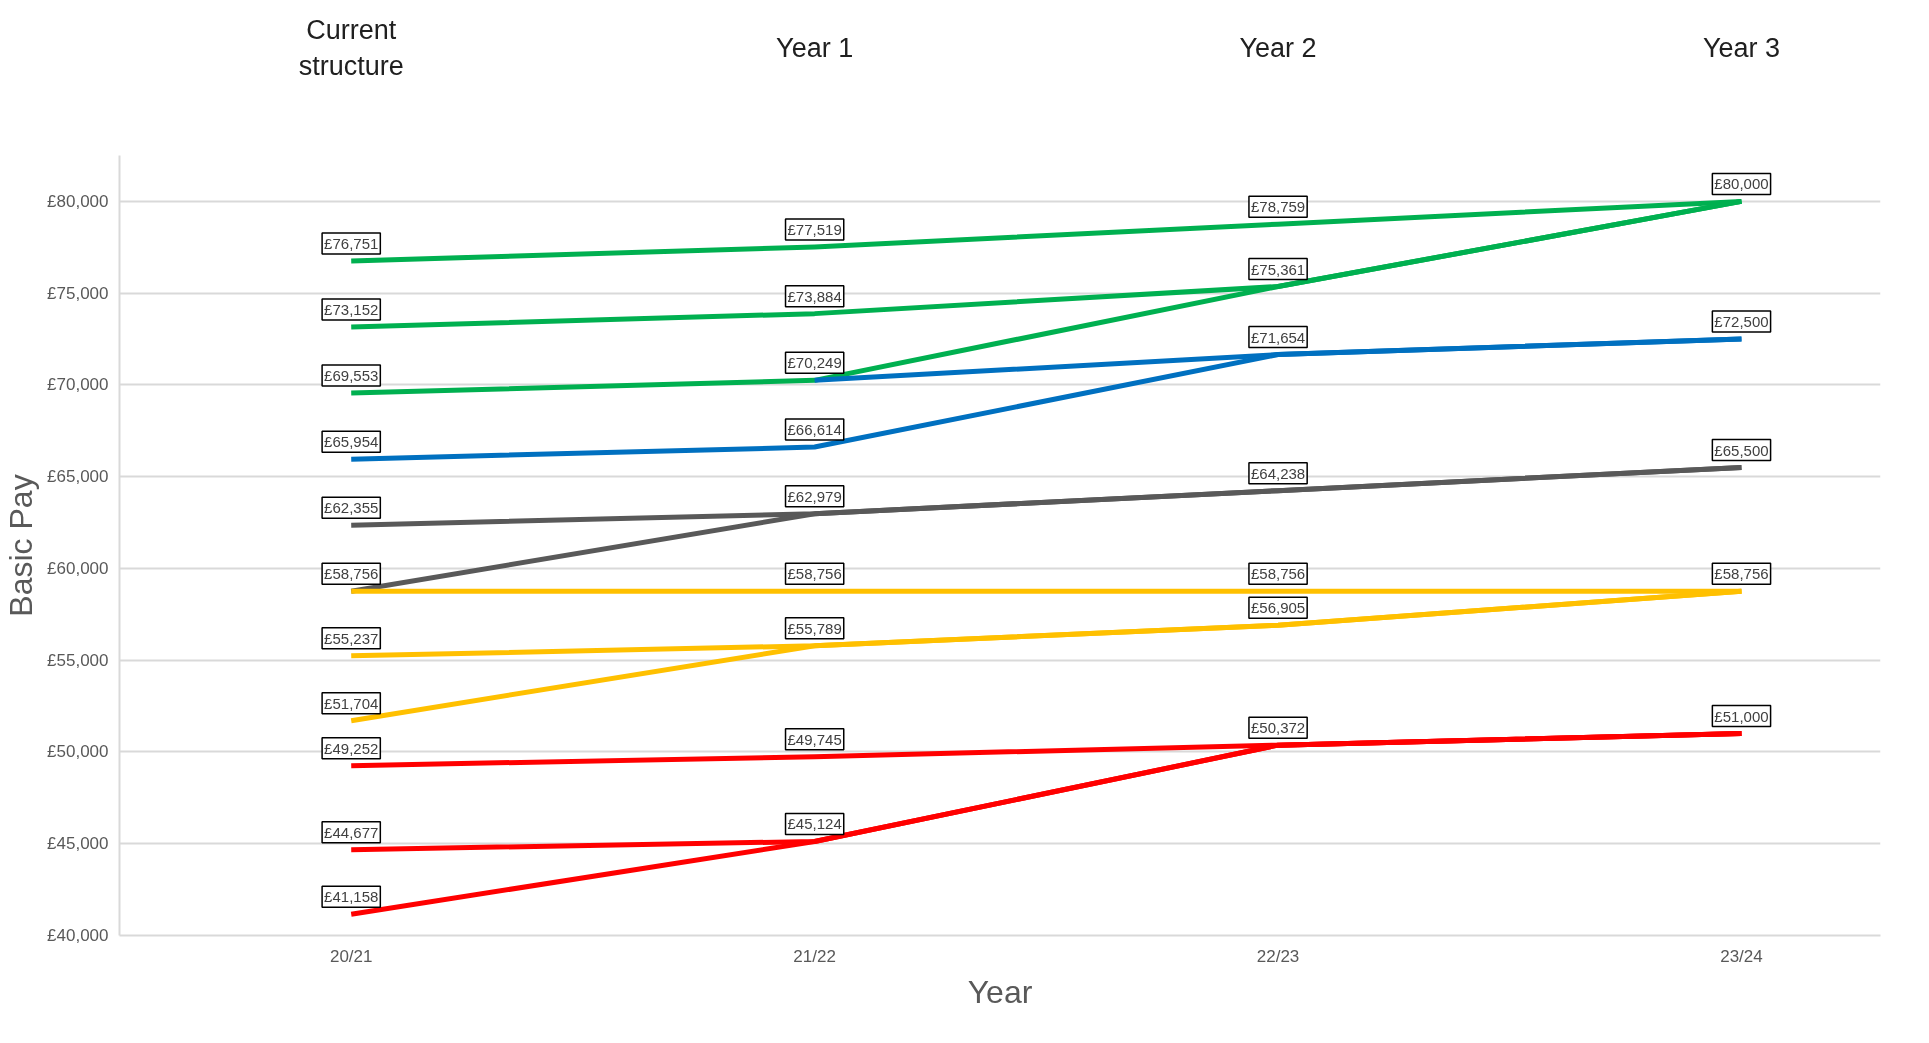 The height and width of the screenshot is (1043, 1929). Describe the element at coordinates (814, 824) in the screenshot. I see `data-label: £45,124` at that location.